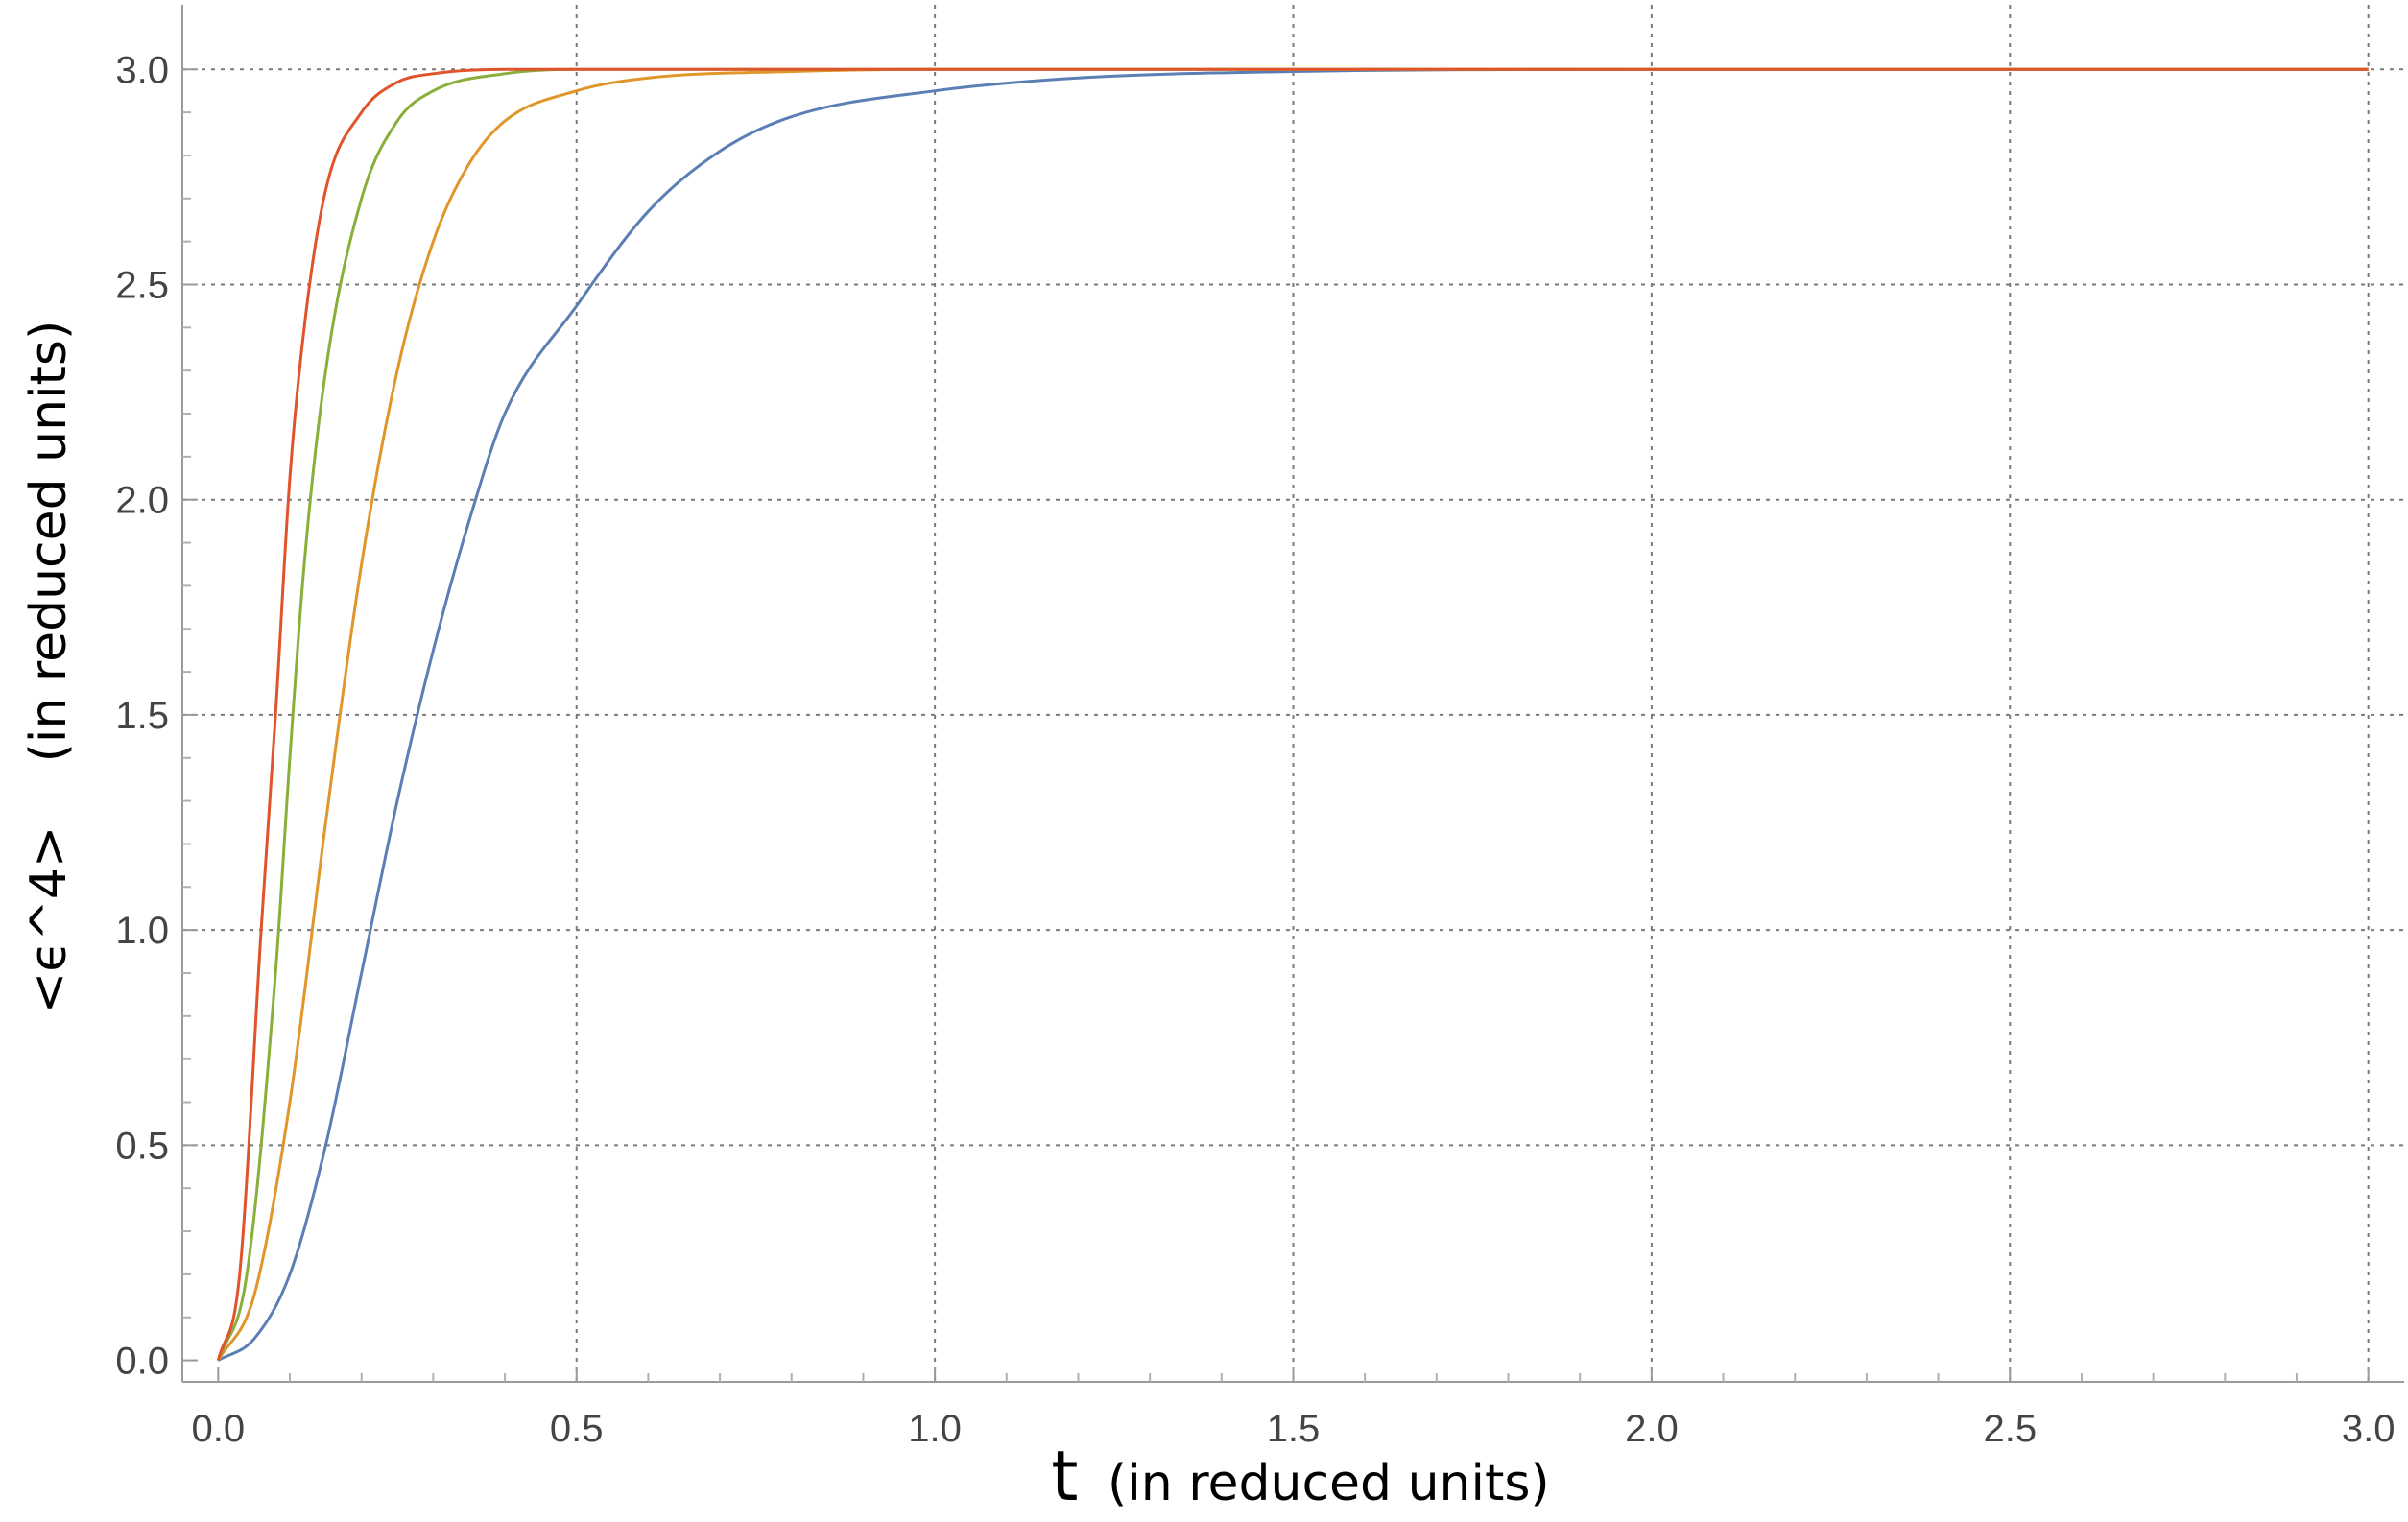 This screenshot has width=2408, height=1522. Describe the element at coordinates (1064, 1476) in the screenshot. I see `x-axis-title-symbol: t` at that location.